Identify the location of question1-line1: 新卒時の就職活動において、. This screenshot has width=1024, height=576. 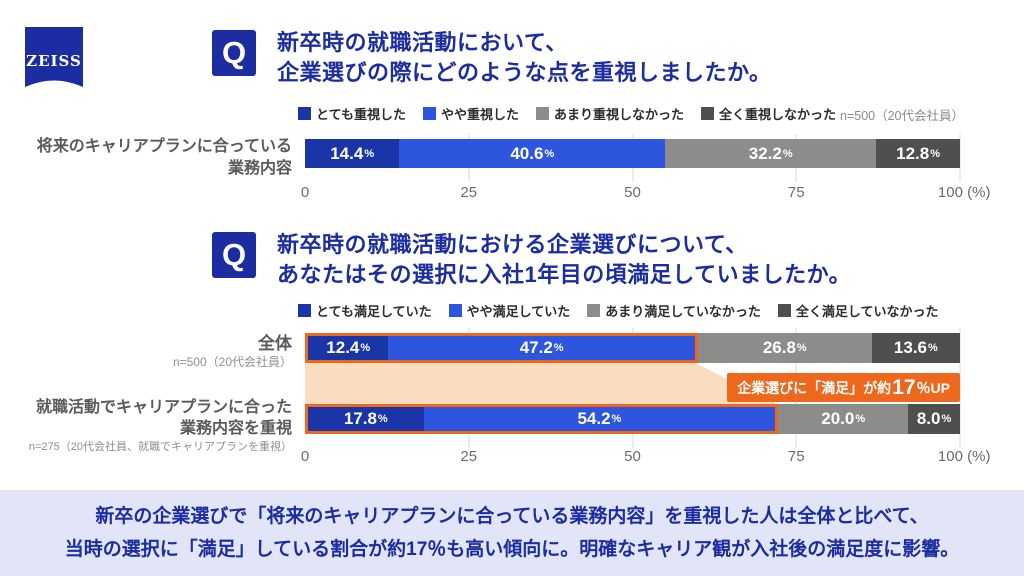
(422, 42).